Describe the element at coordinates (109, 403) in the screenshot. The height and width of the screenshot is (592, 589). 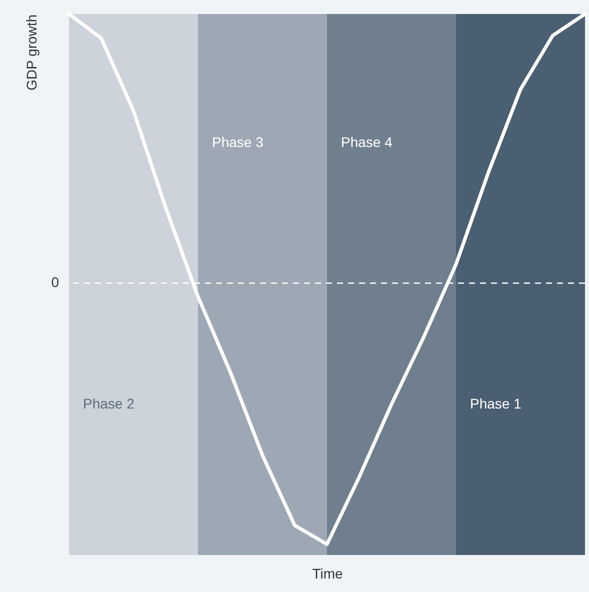
I see `annotation: Phase 2` at that location.